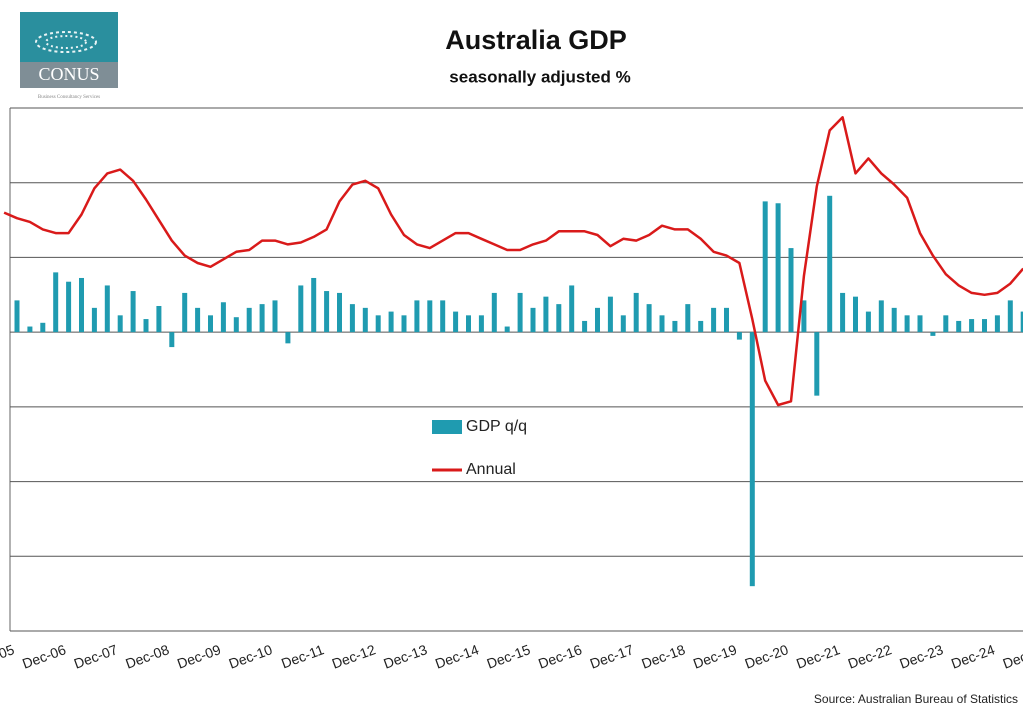  Describe the element at coordinates (44, 656) in the screenshot. I see `x-tick-label: Dec-06` at that location.